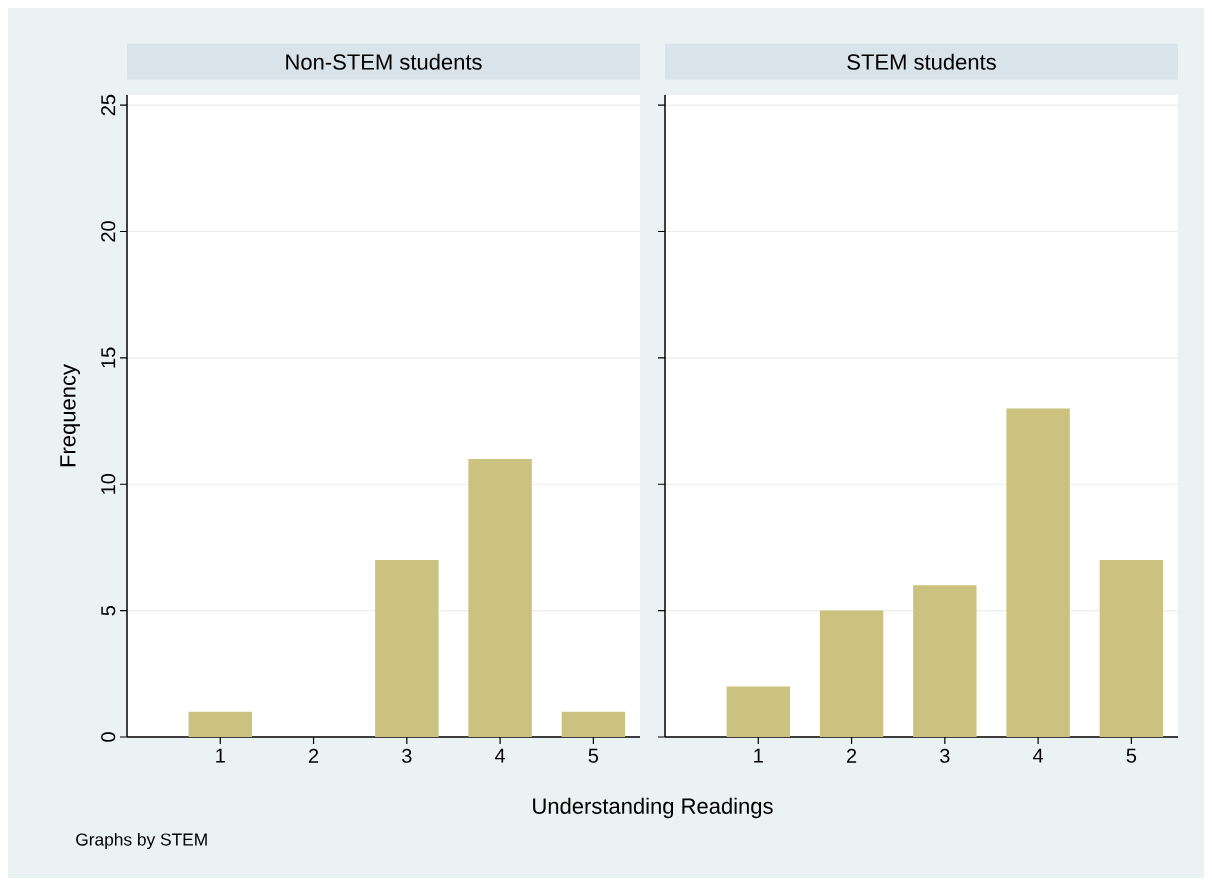  I want to click on y-tick-label: 20, so click(108, 231).